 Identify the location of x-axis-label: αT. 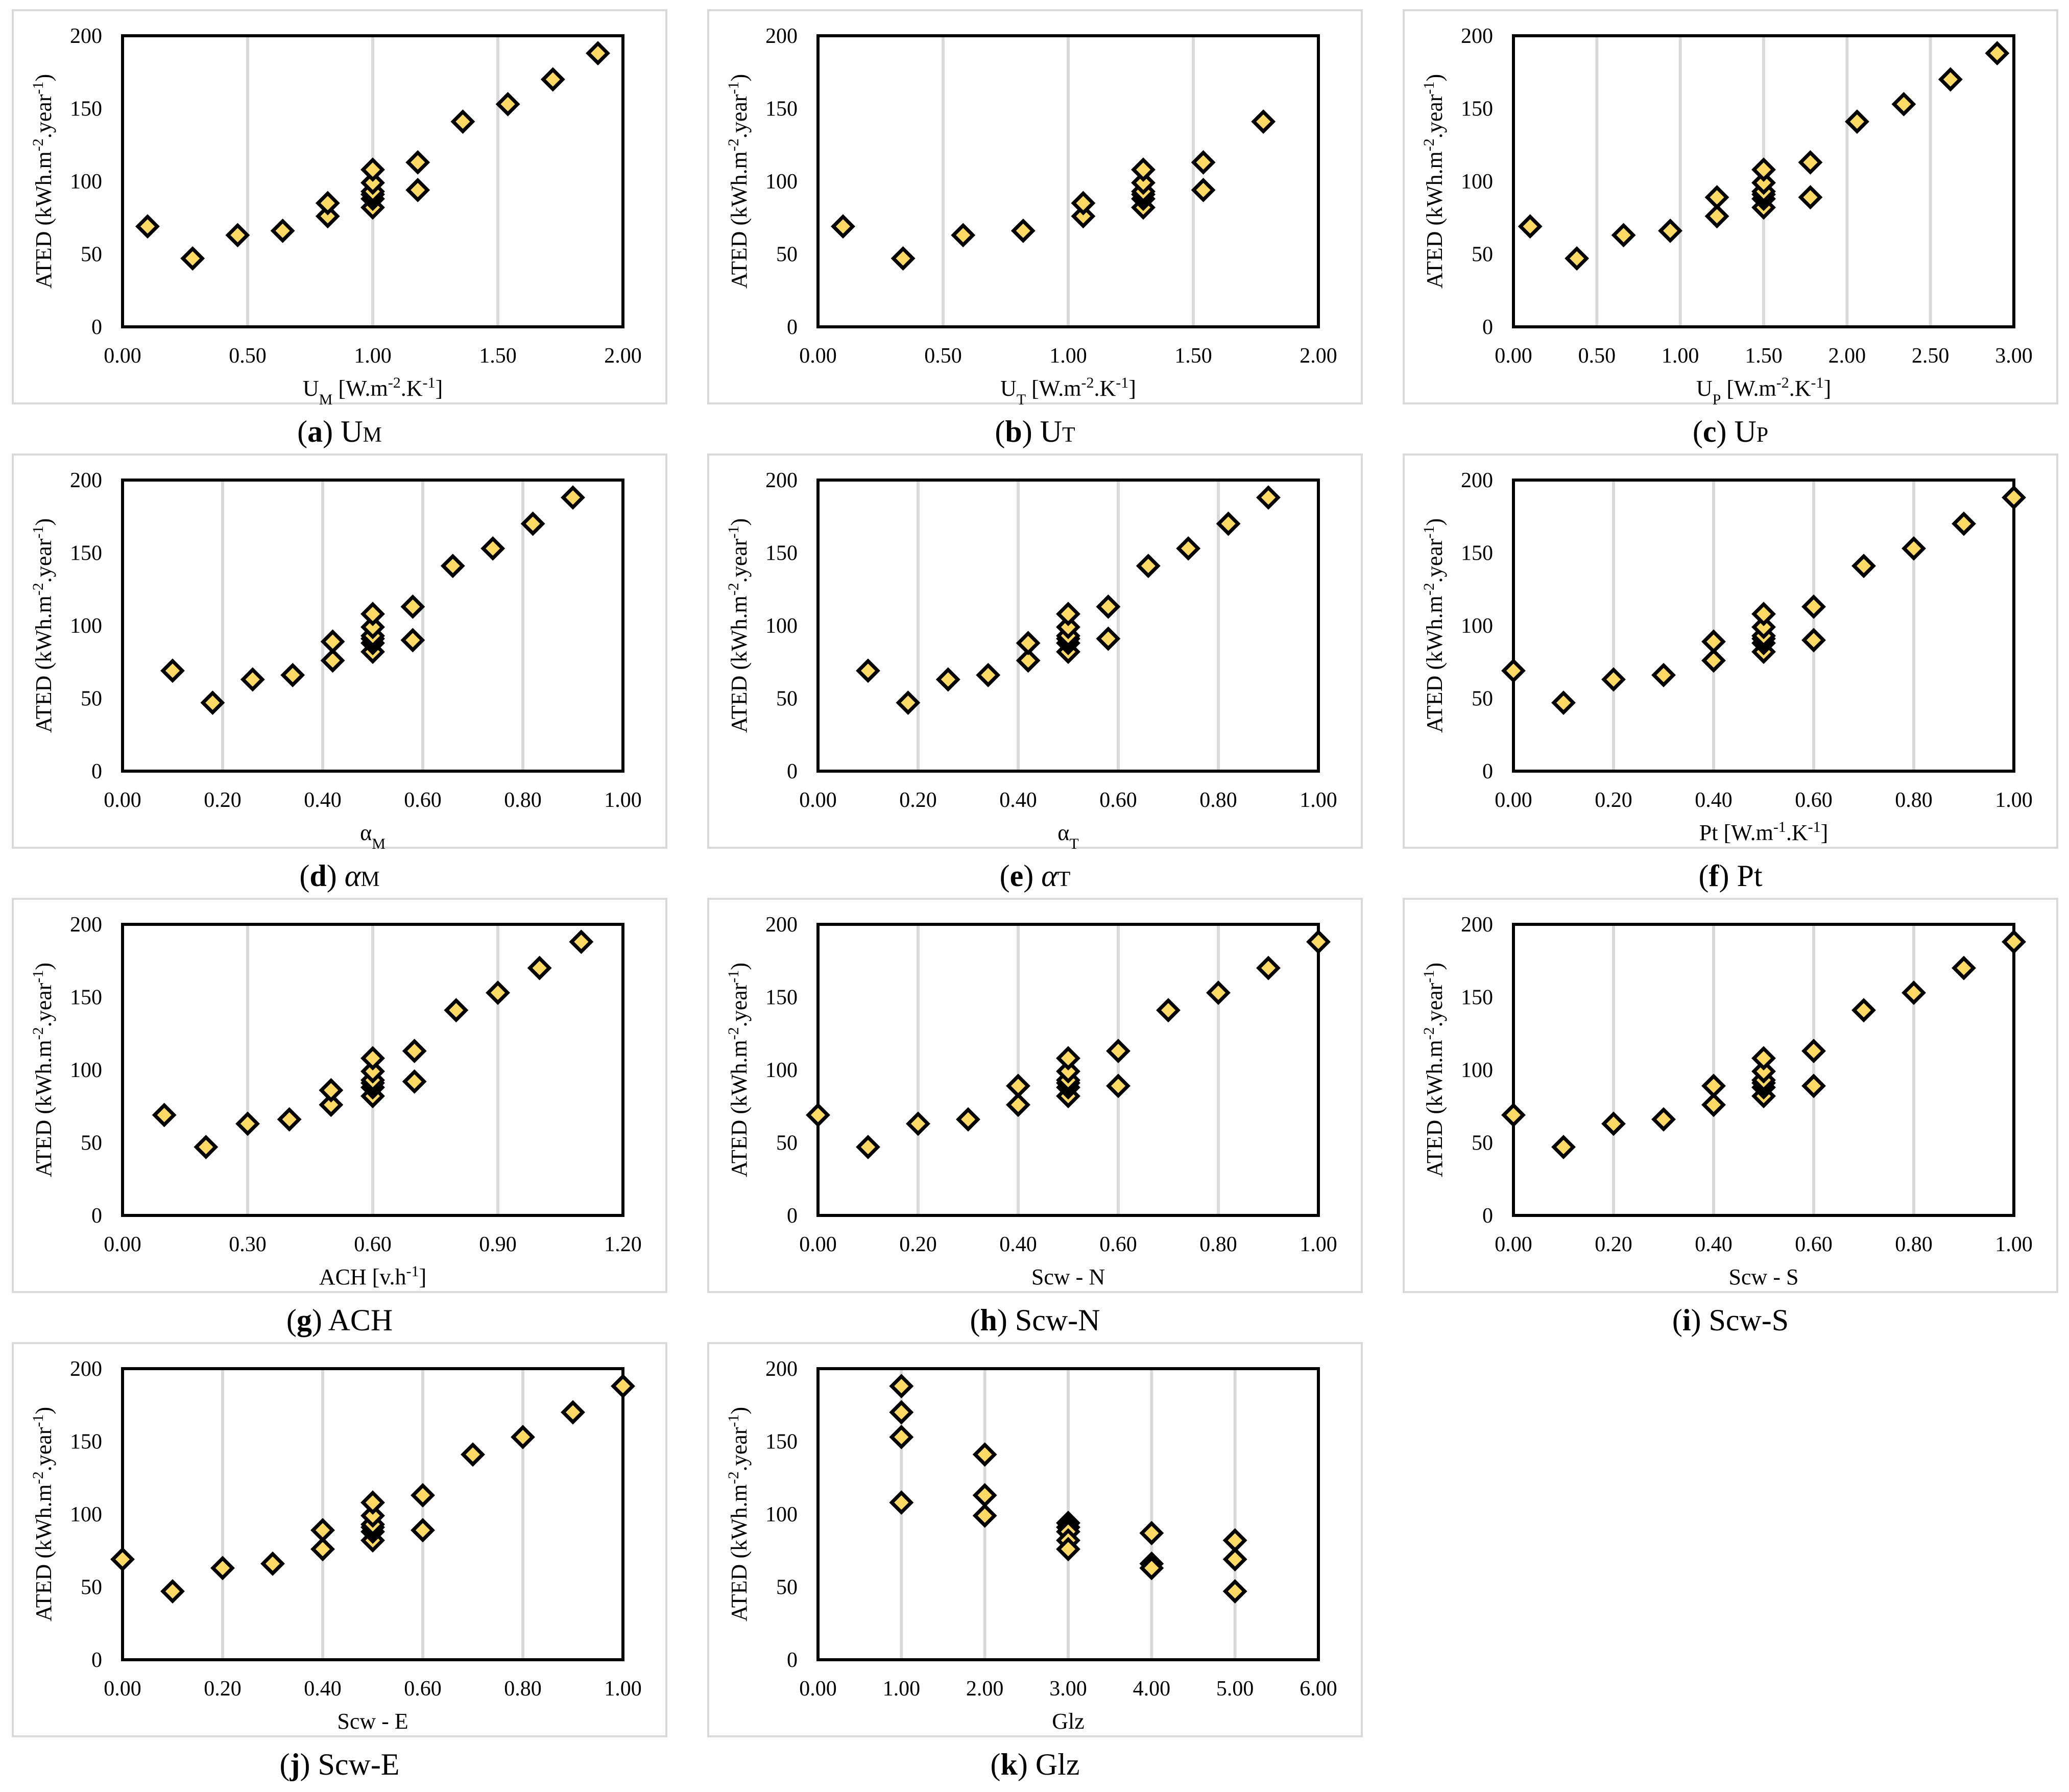
(1067, 836).